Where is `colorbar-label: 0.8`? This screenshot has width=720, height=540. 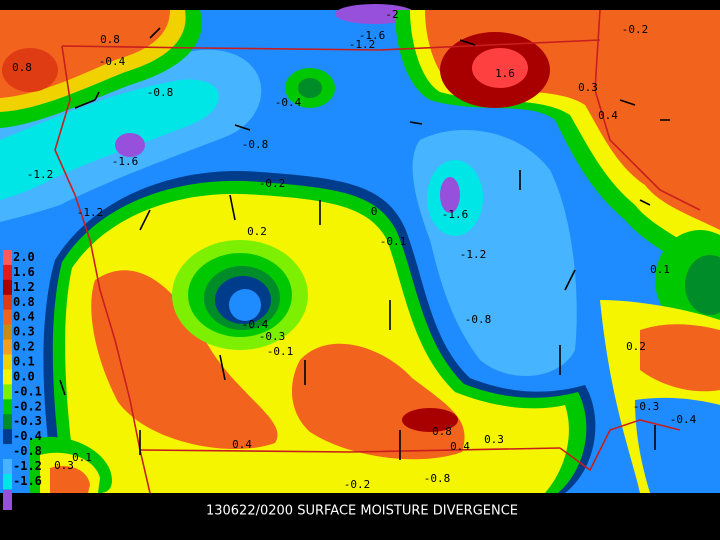 colorbar-label: 0.8 is located at coordinates (24, 302).